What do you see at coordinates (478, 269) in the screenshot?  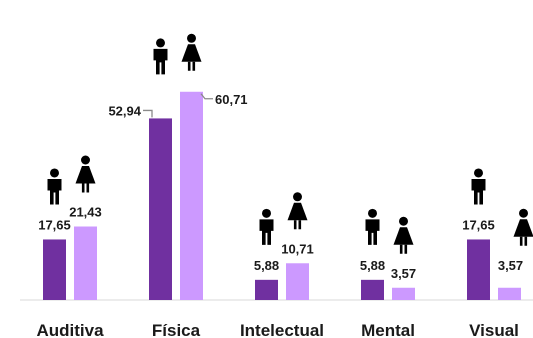 I see `bar-visual-male` at bounding box center [478, 269].